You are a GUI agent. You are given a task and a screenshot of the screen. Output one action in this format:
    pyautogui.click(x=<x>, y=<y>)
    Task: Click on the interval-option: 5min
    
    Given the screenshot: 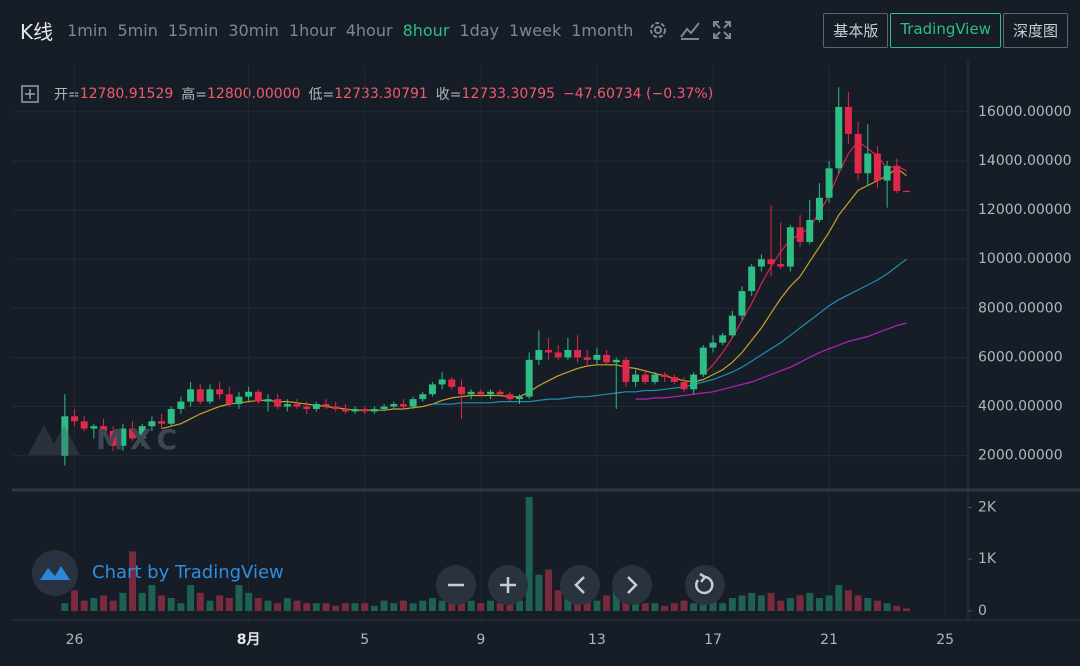 What is the action you would take?
    pyautogui.click(x=137, y=30)
    